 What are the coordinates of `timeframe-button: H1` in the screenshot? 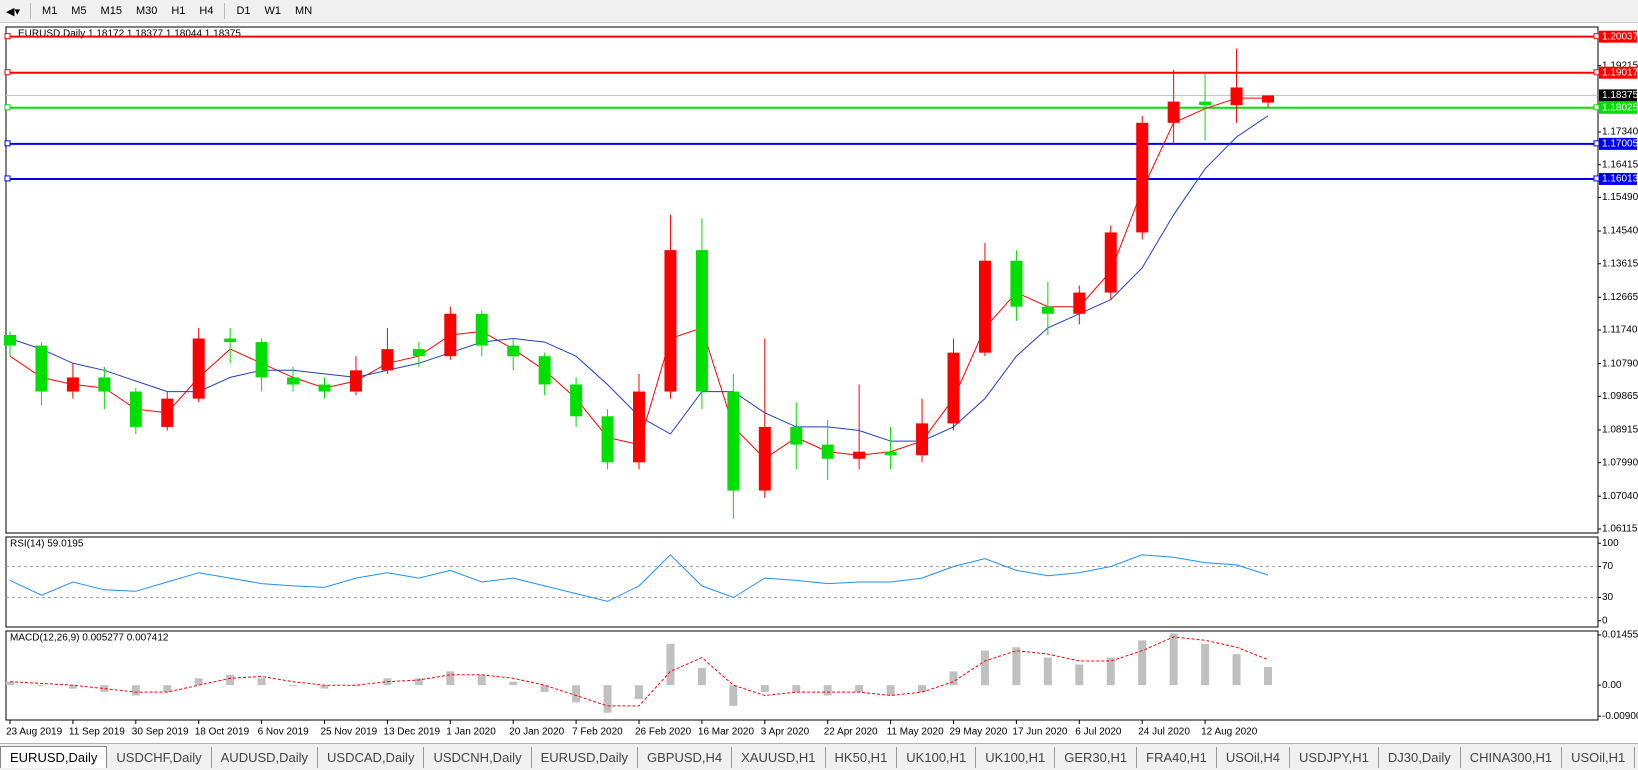 It's located at (178, 11).